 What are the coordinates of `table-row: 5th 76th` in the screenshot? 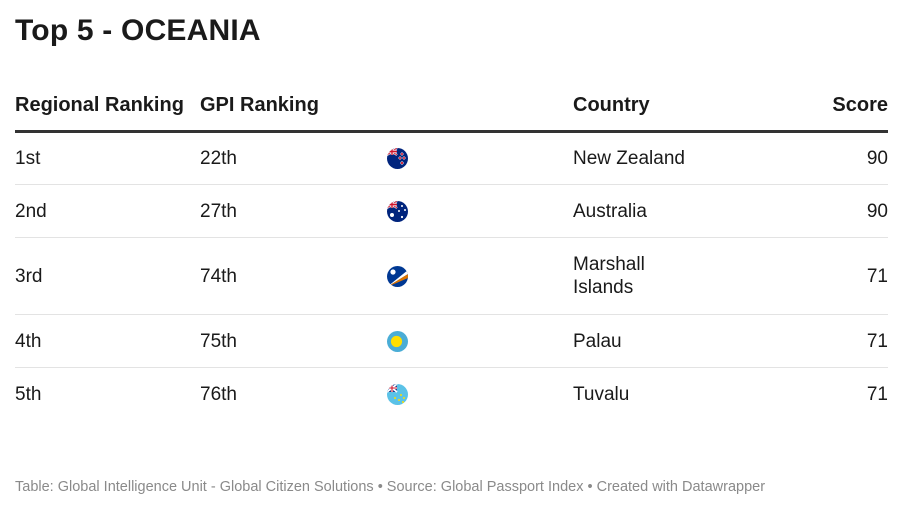 It's located at (451, 394).